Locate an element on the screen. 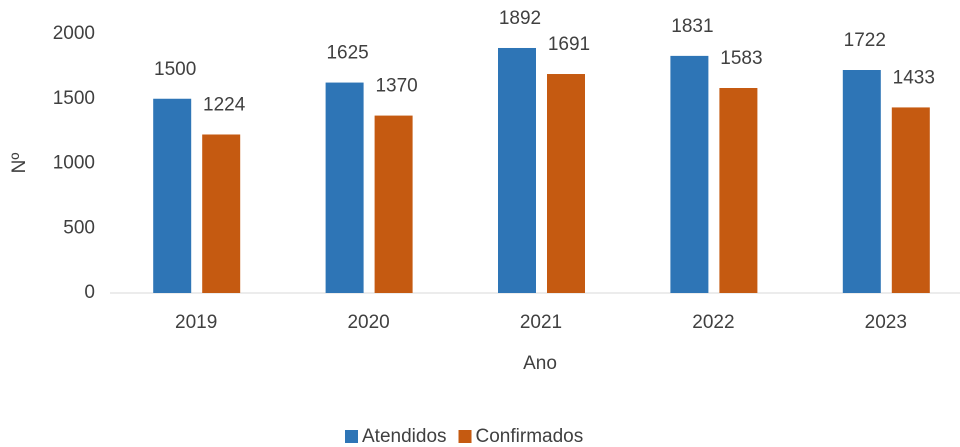 The height and width of the screenshot is (447, 960). x-axis-title: Ano is located at coordinates (540, 363).